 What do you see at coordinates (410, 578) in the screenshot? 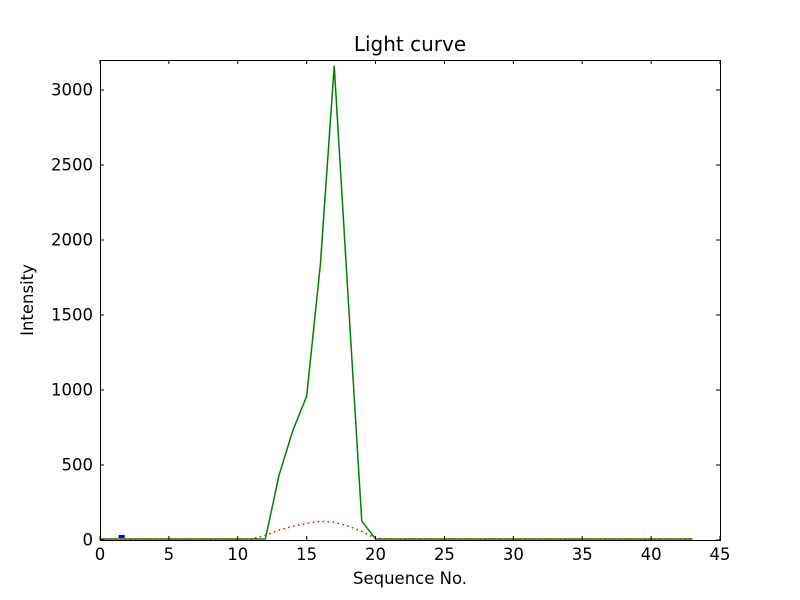
I see `x-axis-label: Sequence No.` at bounding box center [410, 578].